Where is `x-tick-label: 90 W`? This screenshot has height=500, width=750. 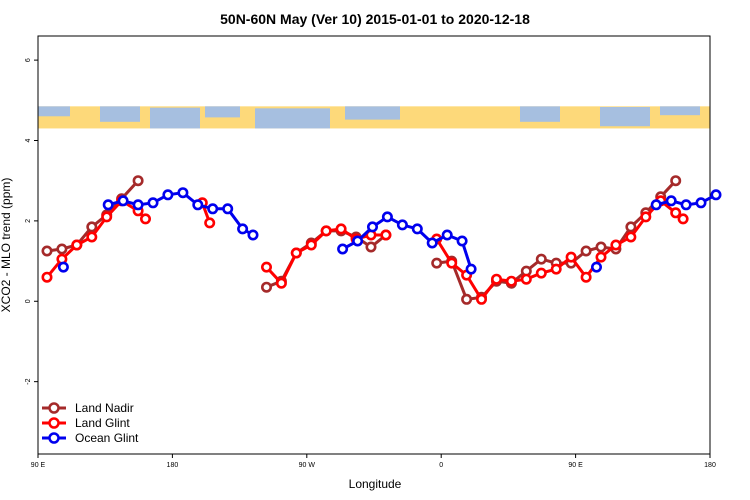 x-tick-label: 90 W is located at coordinates (307, 465).